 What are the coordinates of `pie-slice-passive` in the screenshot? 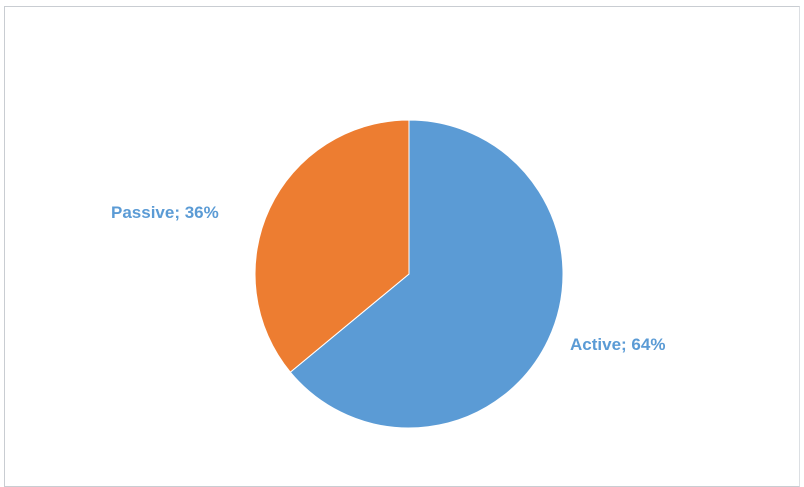 It's located at (332, 246).